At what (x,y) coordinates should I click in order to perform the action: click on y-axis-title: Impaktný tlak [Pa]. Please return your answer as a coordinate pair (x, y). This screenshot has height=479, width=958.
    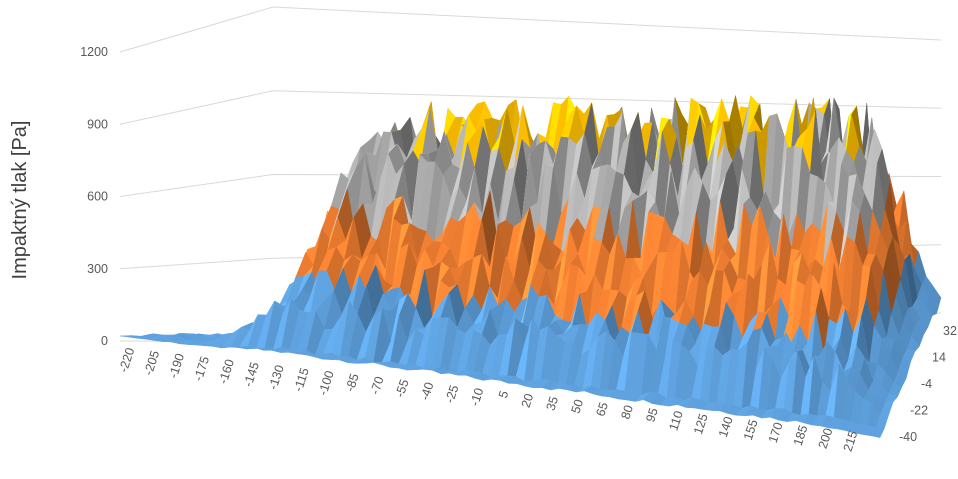
    Looking at the image, I should click on (20, 200).